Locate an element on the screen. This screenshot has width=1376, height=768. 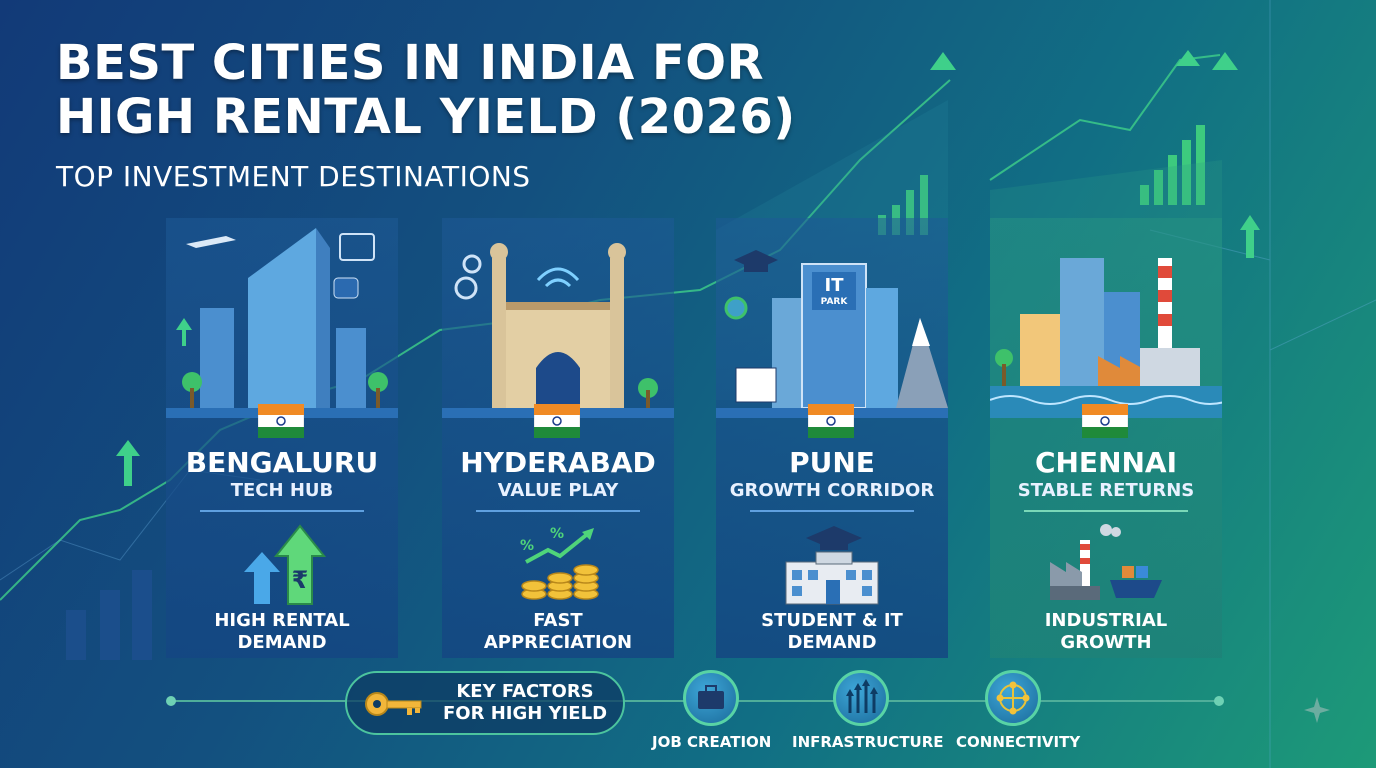
rupee-arrows-icon: ₹ is located at coordinates (285, 564).